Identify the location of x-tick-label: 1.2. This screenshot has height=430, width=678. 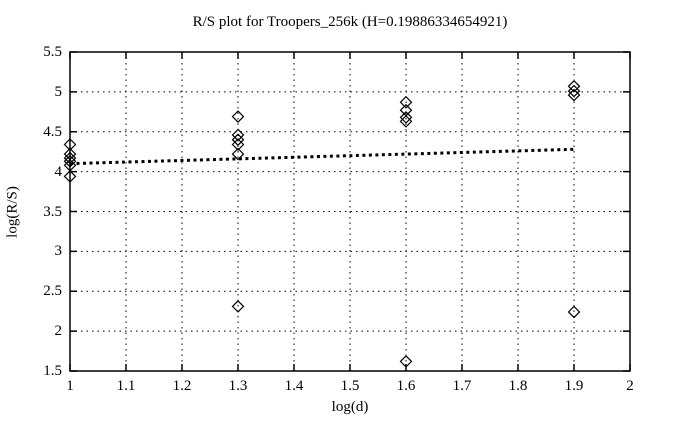
(182, 386).